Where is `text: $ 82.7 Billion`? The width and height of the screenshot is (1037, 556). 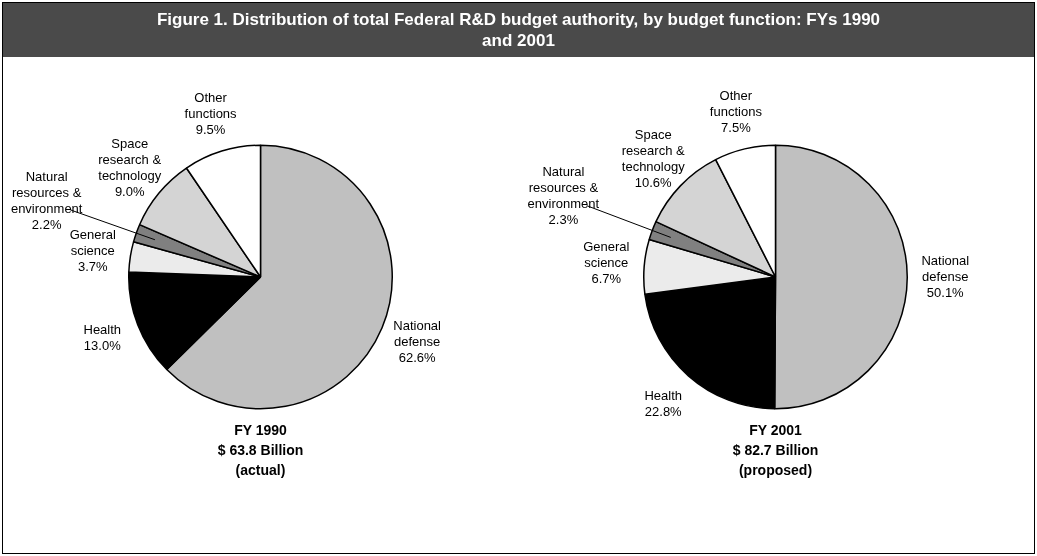
text: $ 82.7 Billion is located at coordinates (775, 449).